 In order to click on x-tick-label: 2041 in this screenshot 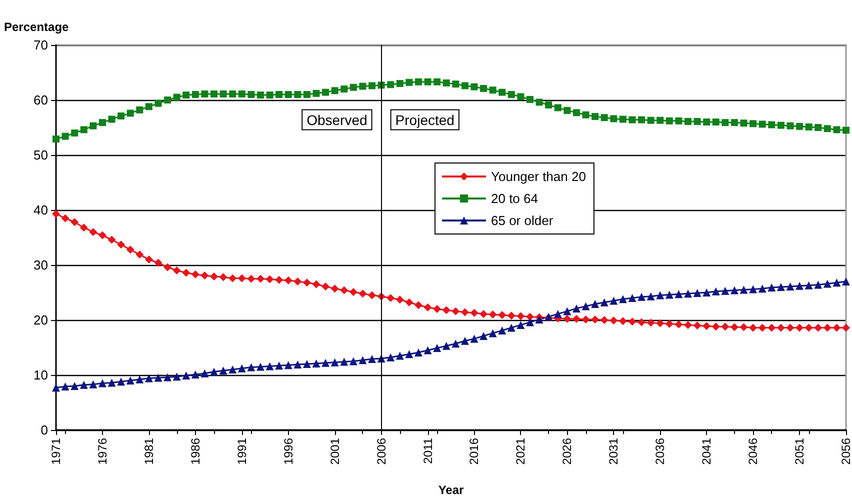, I will do `click(707, 451)`.